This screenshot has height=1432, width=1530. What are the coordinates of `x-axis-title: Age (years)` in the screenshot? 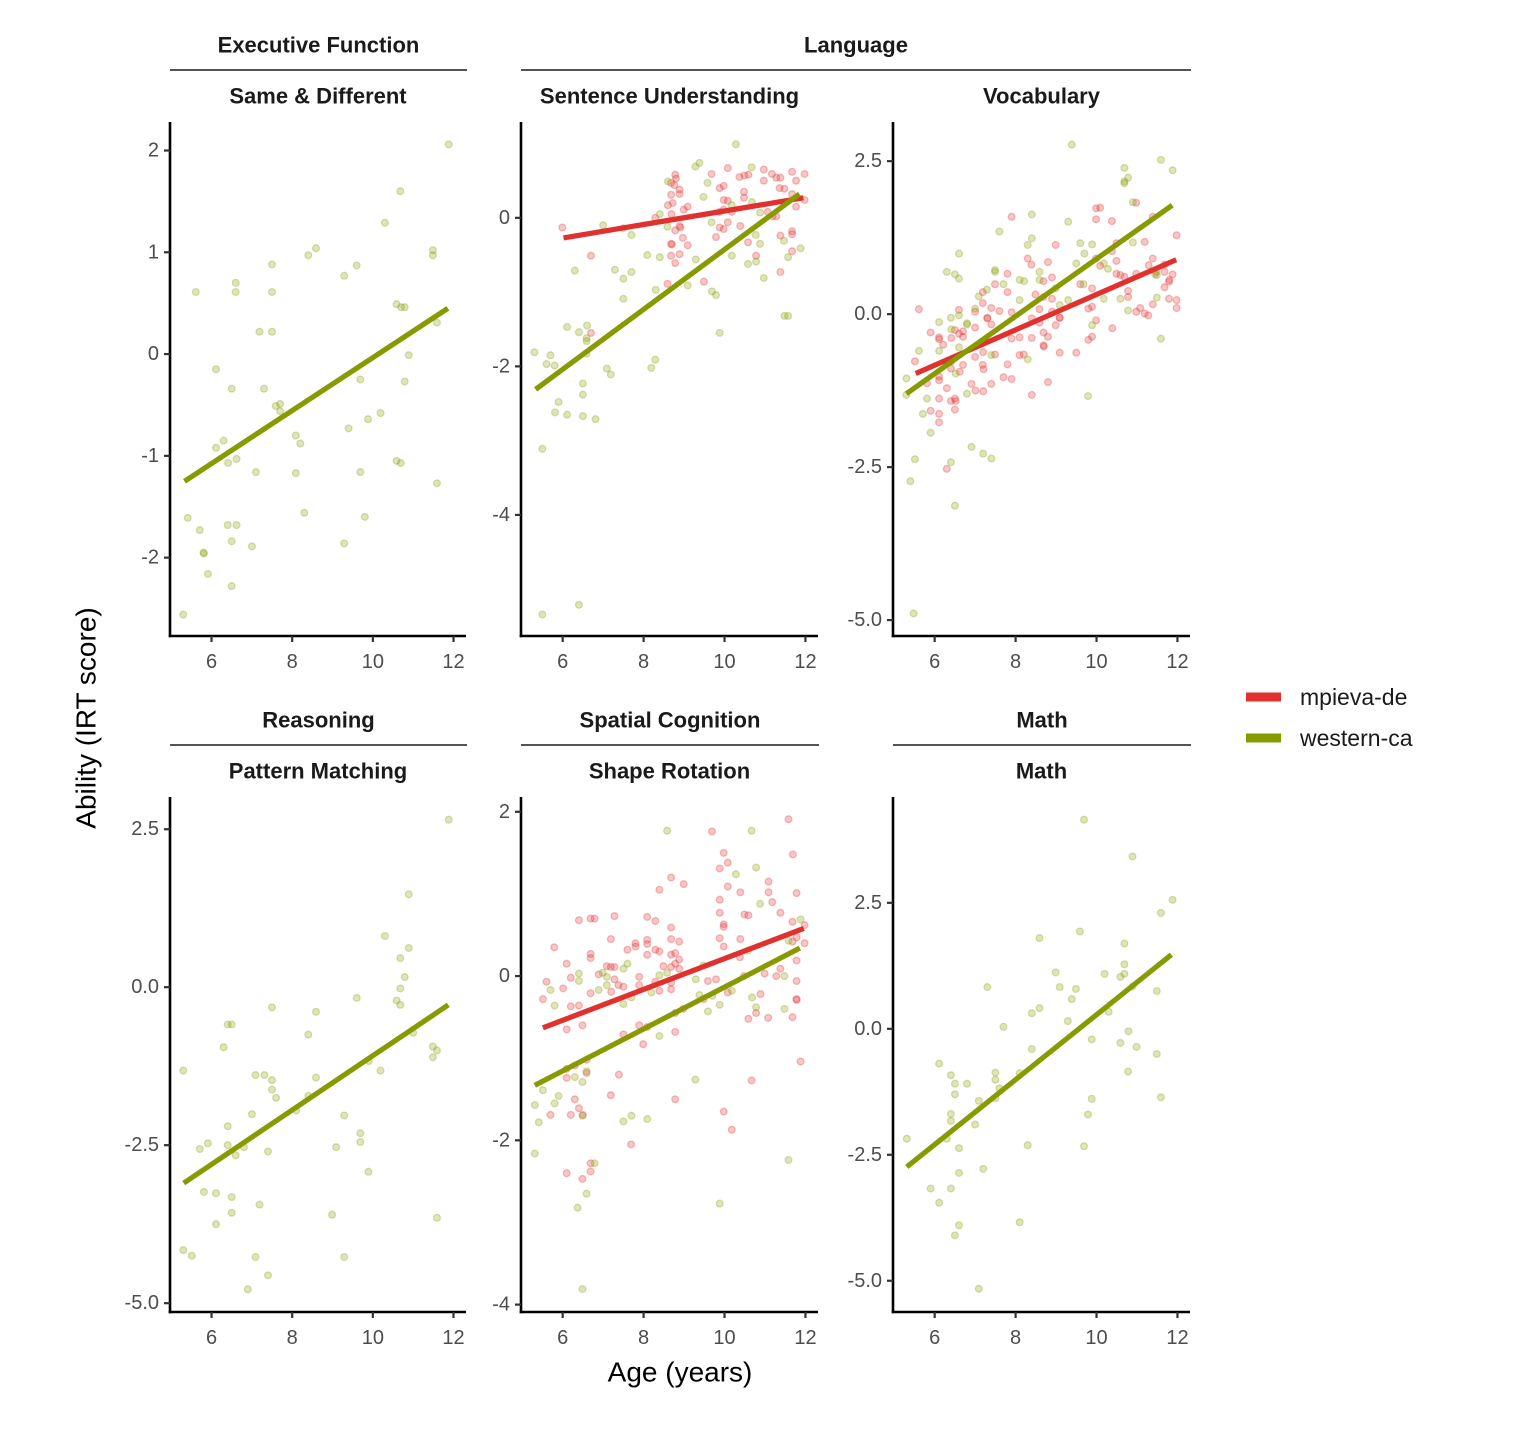 It's located at (680, 1372).